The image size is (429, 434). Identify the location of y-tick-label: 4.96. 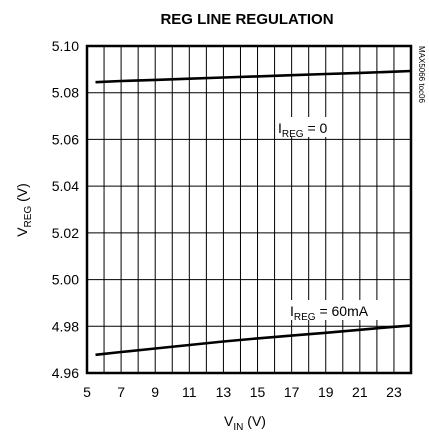
(65, 373).